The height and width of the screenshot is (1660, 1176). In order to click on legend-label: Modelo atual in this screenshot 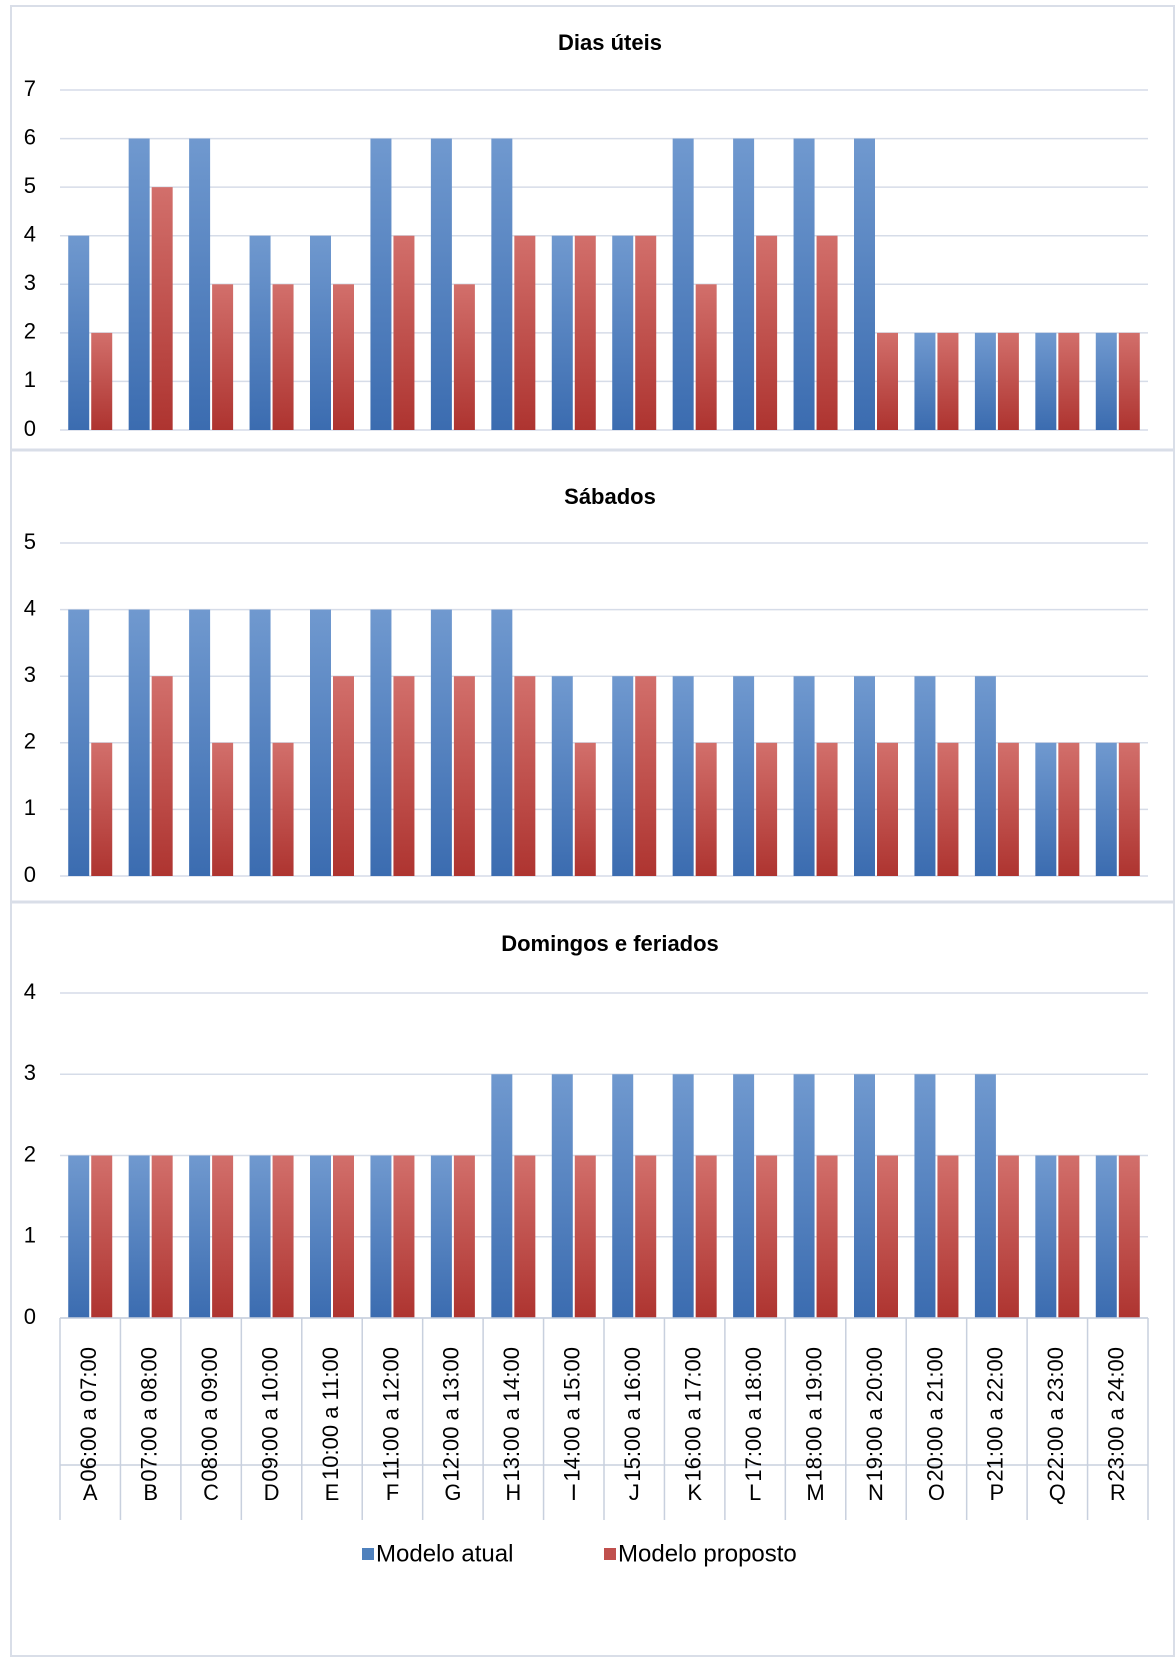, I will do `click(444, 1553)`.